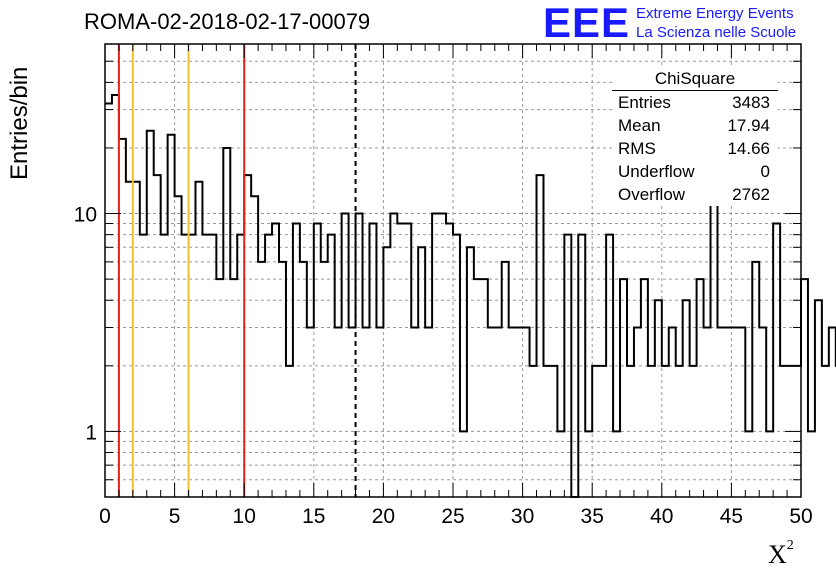 This screenshot has width=836, height=572. I want to click on y-tick-label: 1, so click(91, 432).